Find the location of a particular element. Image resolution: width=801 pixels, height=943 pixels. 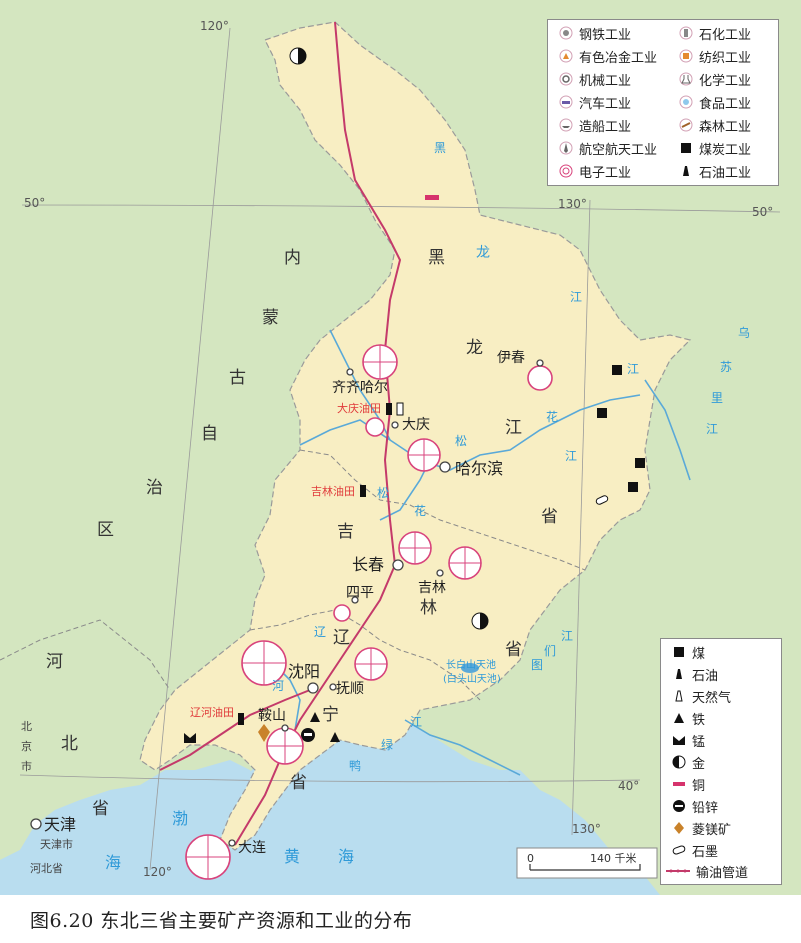

legend-natural-gas-label: 天然气 is located at coordinates (712, 698).